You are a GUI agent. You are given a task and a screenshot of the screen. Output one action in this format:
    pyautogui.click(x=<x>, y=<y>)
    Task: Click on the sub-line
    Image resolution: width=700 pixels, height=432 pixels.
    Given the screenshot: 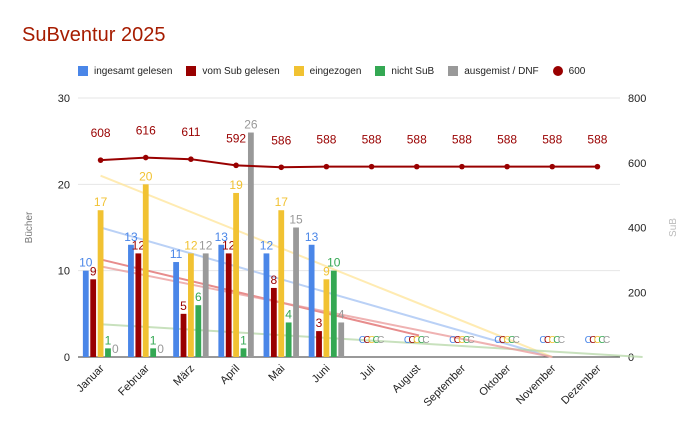 What is the action you would take?
    pyautogui.click(x=349, y=162)
    